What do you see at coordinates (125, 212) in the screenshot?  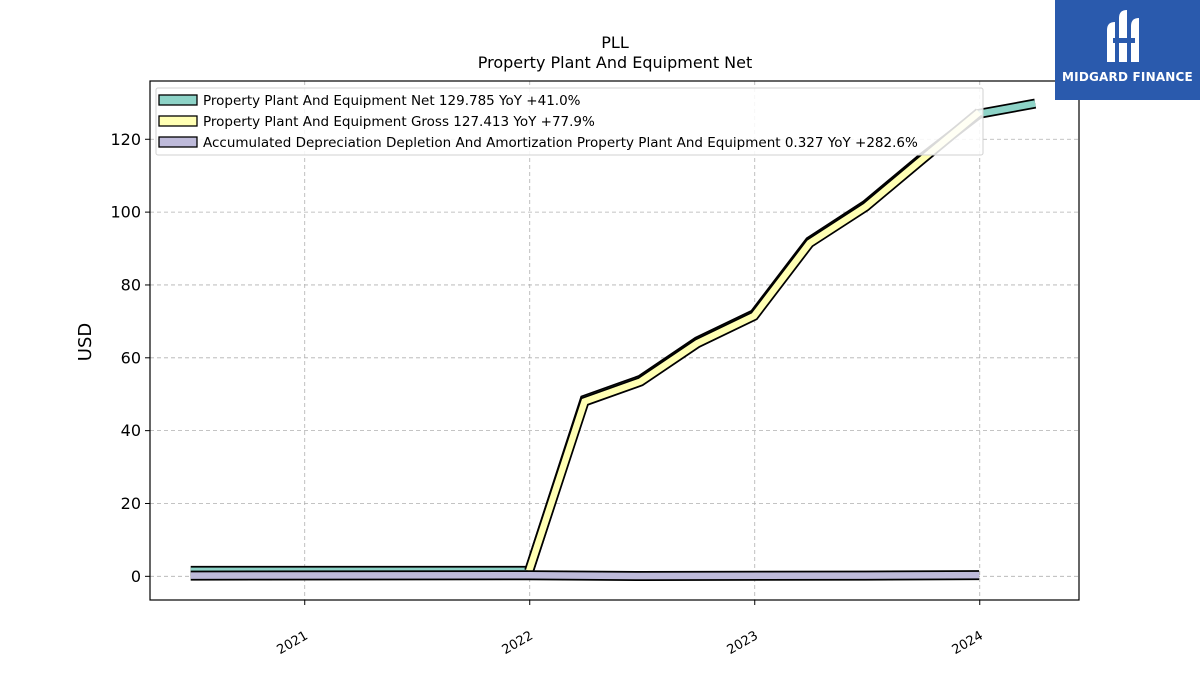 I see `y-tick-label: 100` at bounding box center [125, 212].